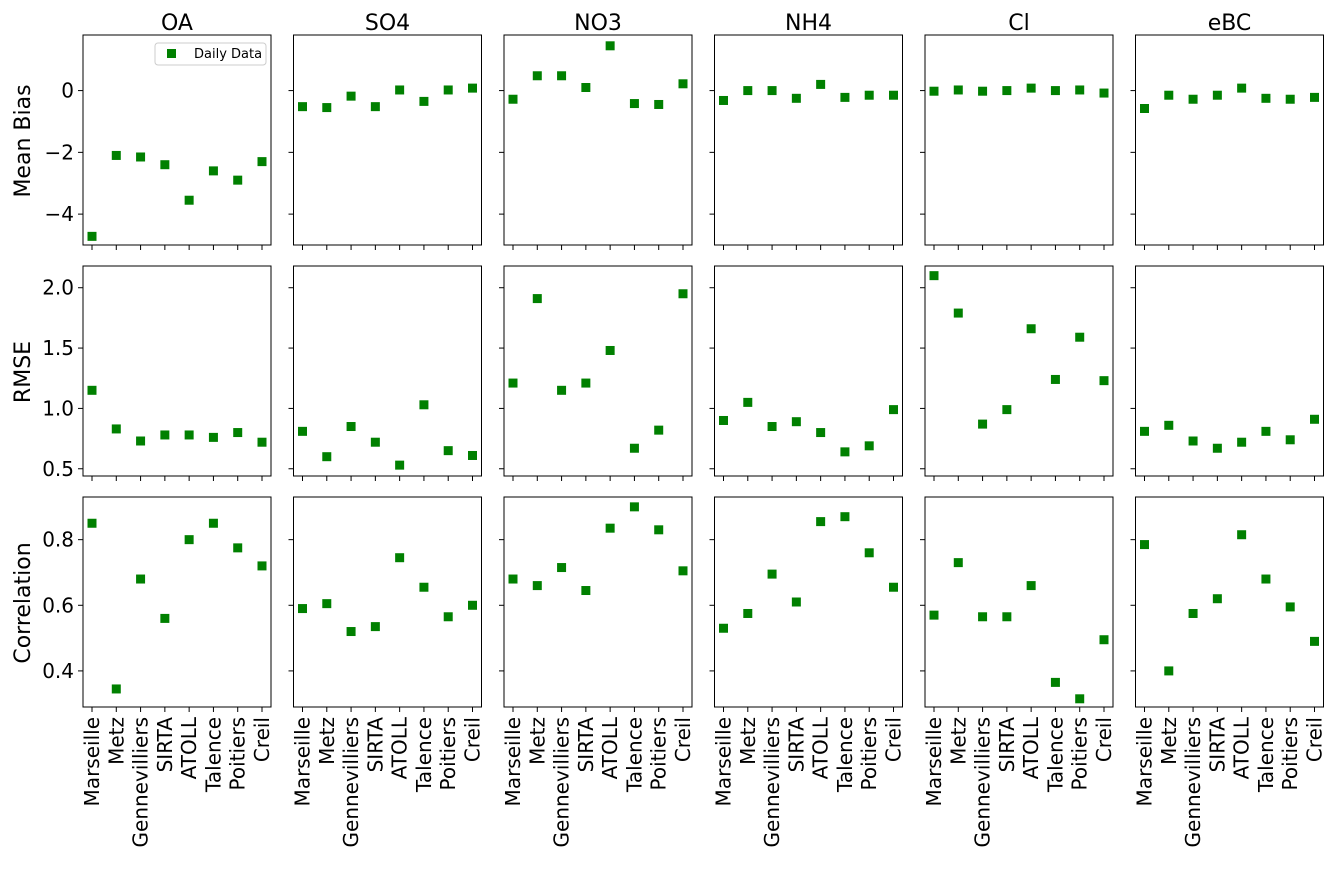 The width and height of the screenshot is (1338, 875). Describe the element at coordinates (171, 53) in the screenshot. I see `legend-marker` at that location.